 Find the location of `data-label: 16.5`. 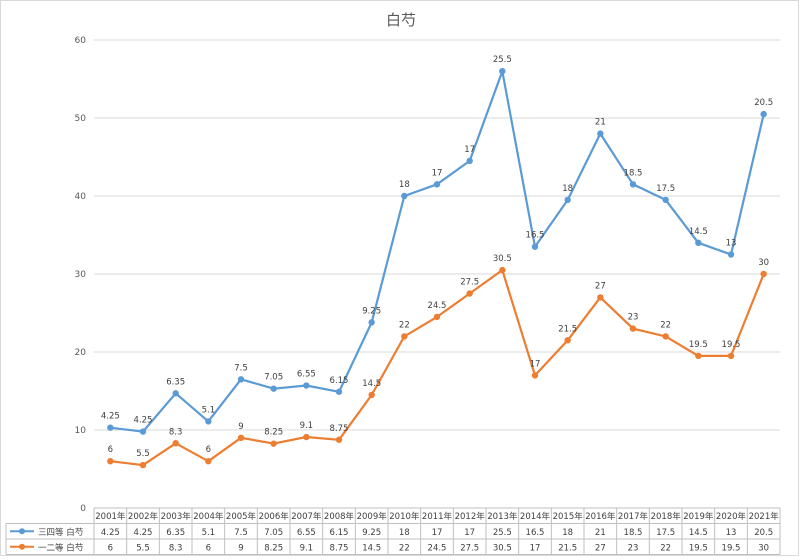

data-label: 16.5 is located at coordinates (535, 236).